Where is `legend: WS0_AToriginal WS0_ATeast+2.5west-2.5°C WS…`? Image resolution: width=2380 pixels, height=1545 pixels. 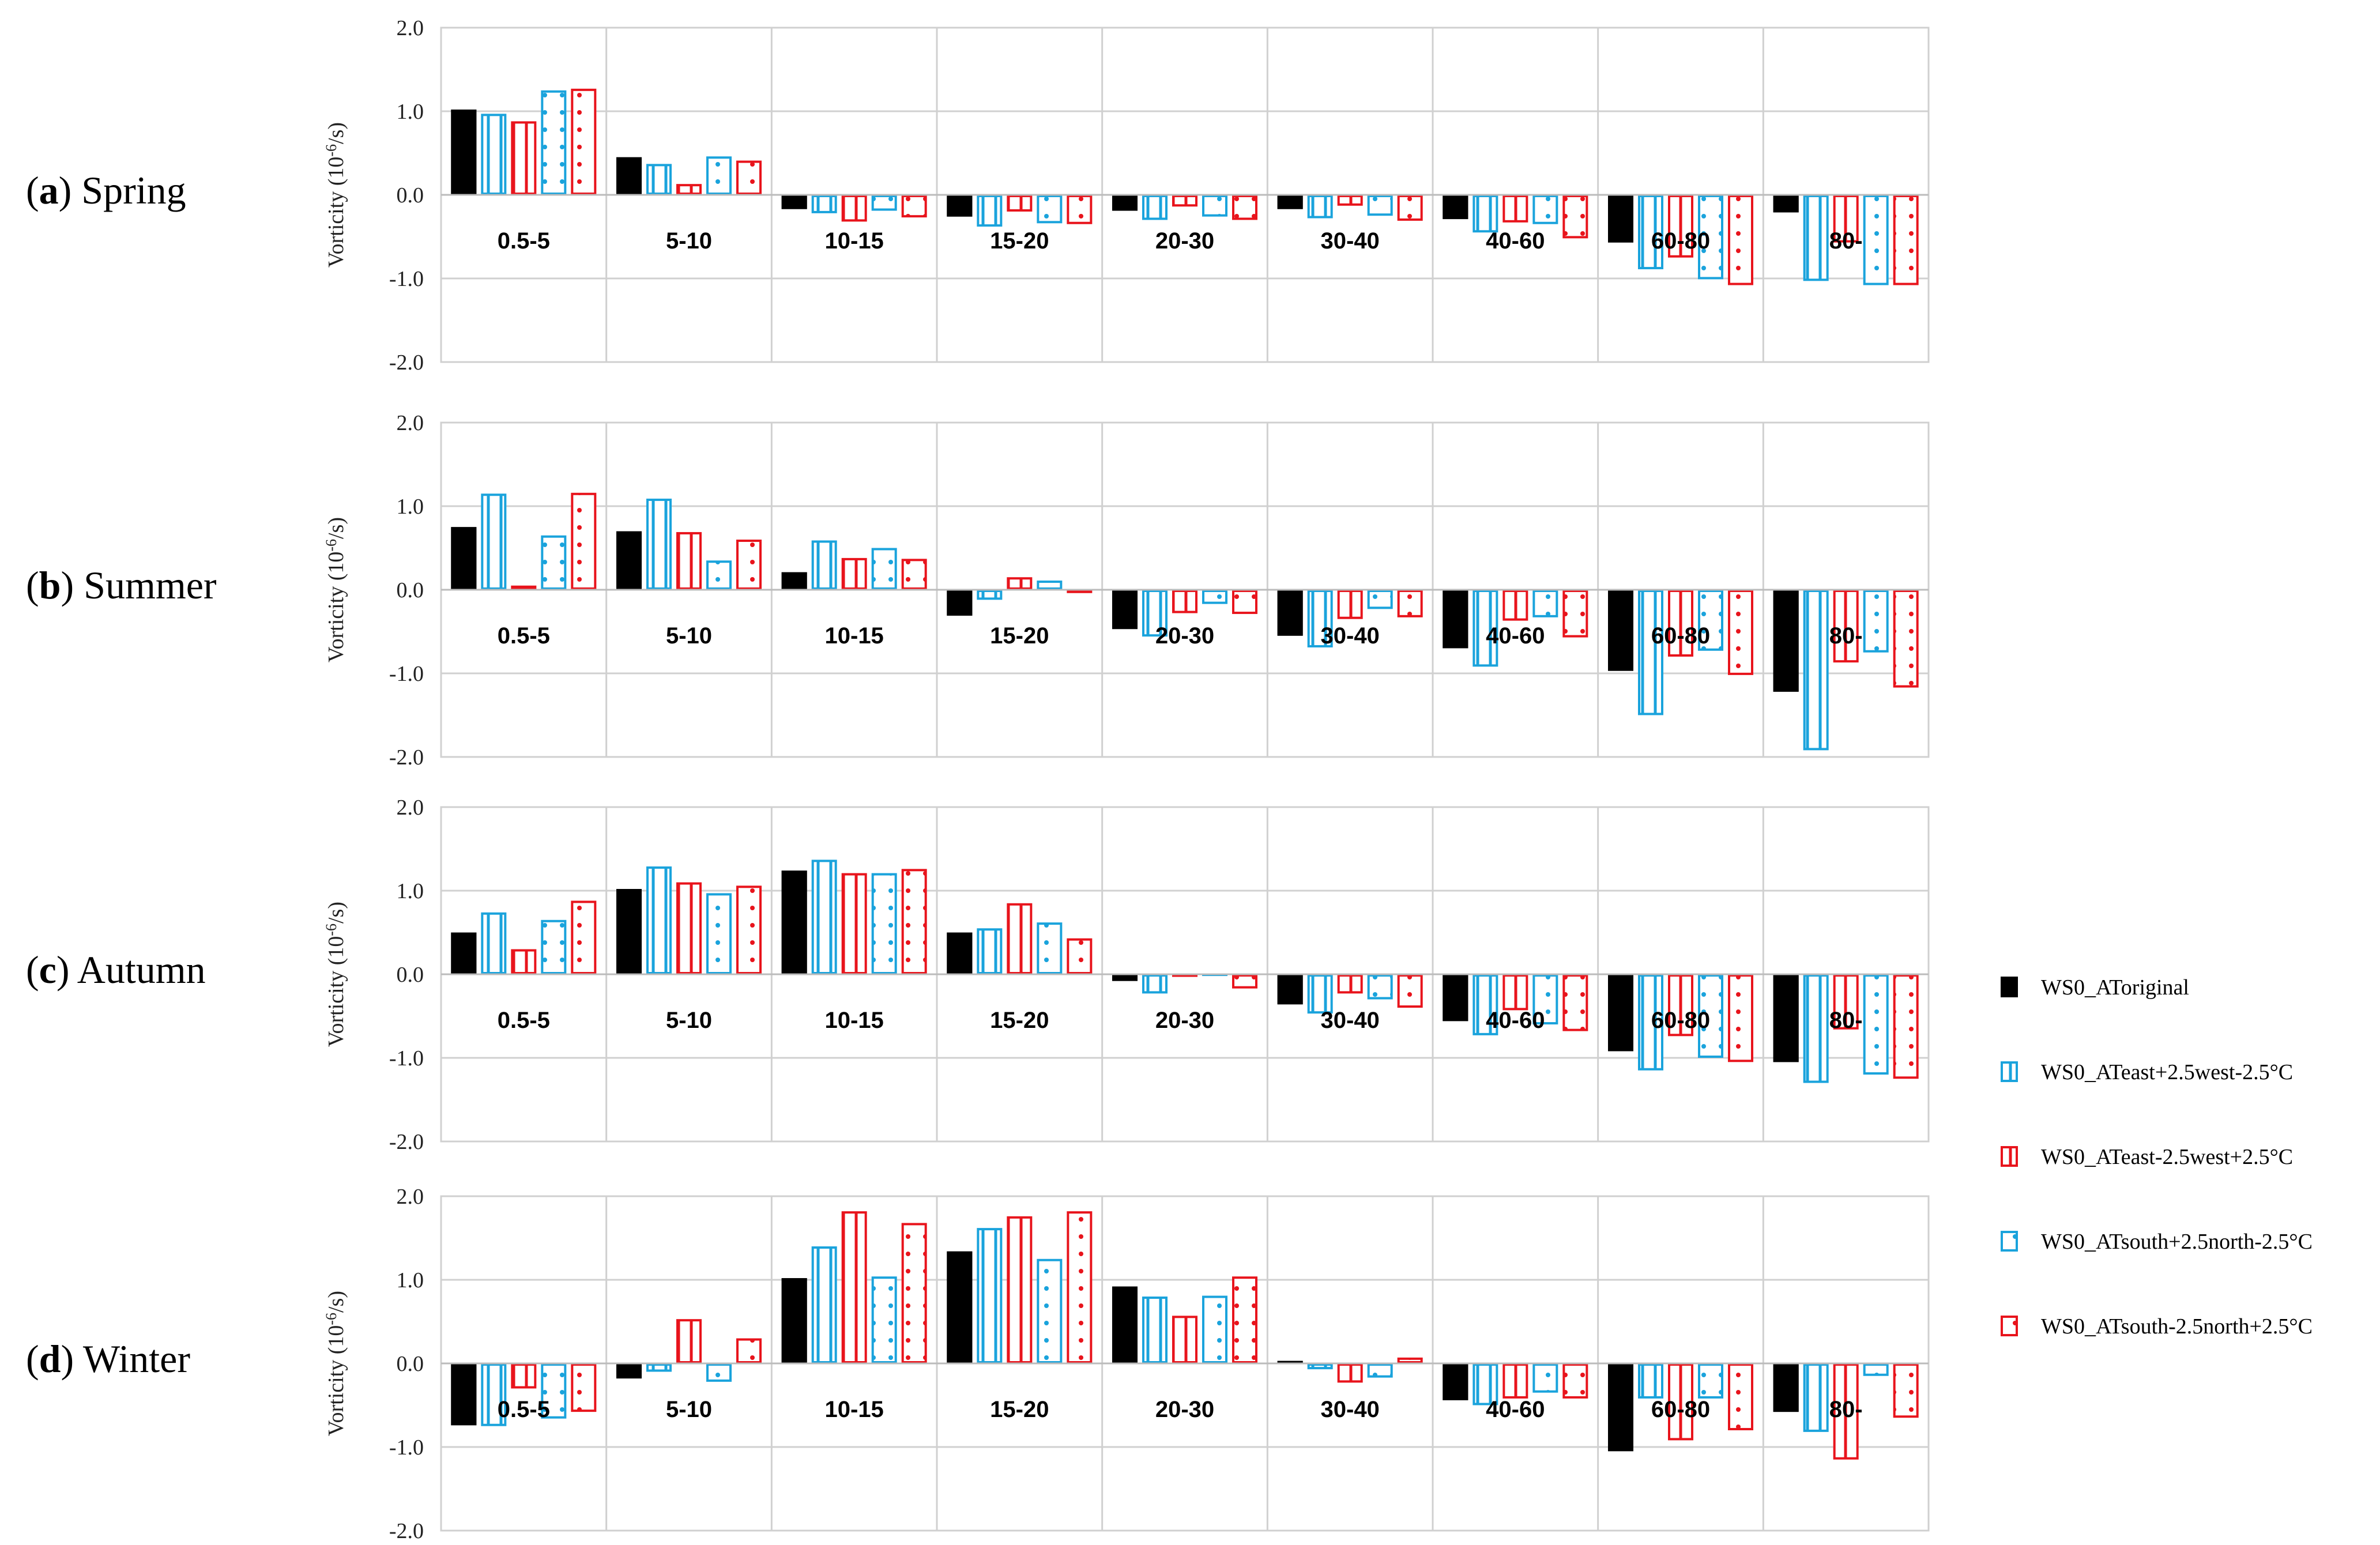
legend: WS0_AToriginal WS0_ATeast+2.5west-2.5°C WS… is located at coordinates (2157, 1157).